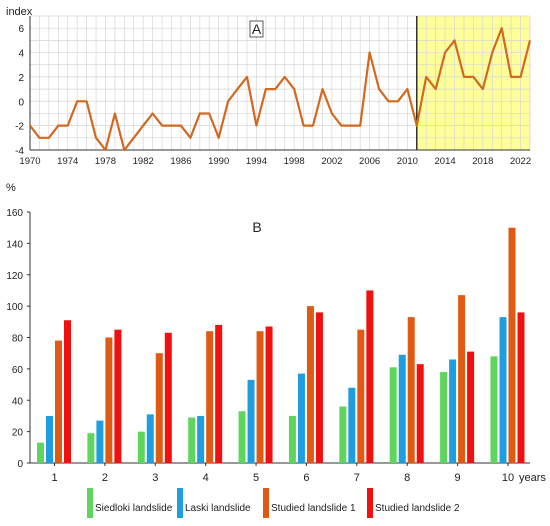 Image resolution: width=550 pixels, height=526 pixels. Describe the element at coordinates (54, 478) in the screenshot. I see `x-tick-label: 1` at that location.